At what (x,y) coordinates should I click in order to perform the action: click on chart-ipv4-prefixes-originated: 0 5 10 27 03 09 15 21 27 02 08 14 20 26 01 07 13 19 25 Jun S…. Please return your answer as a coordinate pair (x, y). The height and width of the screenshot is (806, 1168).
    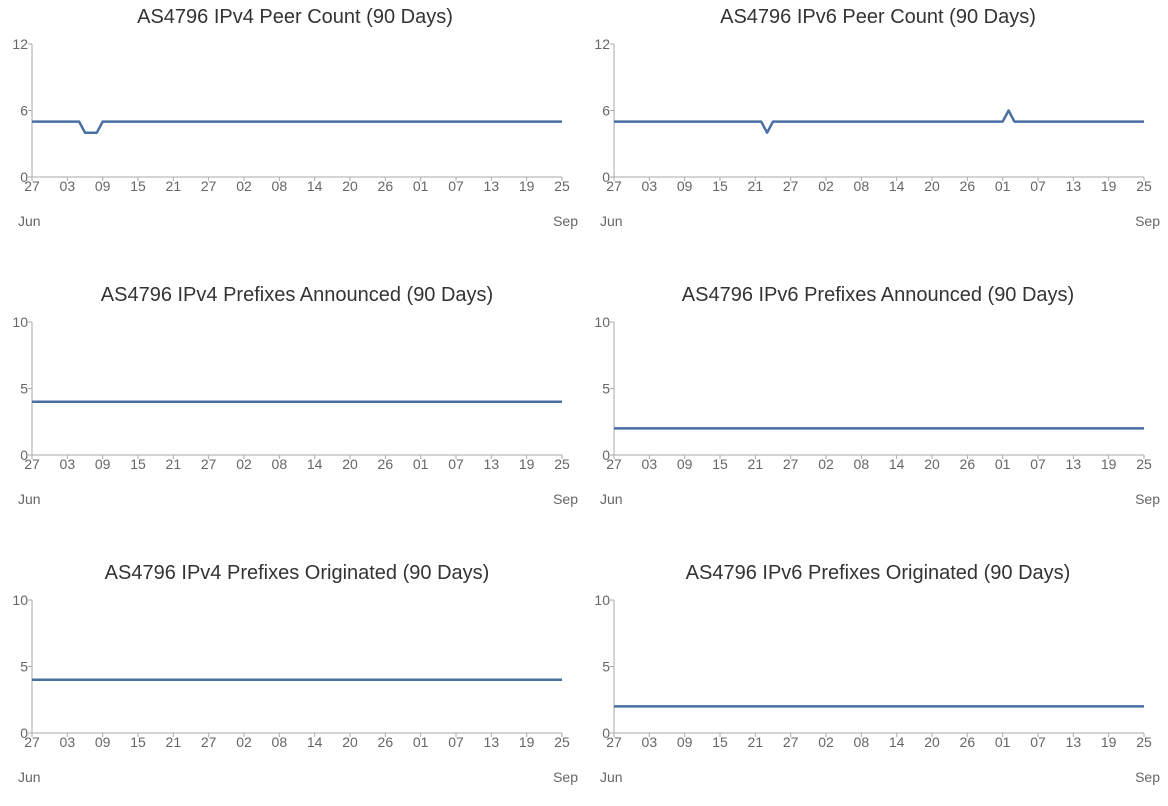
    Looking at the image, I should click on (295, 688).